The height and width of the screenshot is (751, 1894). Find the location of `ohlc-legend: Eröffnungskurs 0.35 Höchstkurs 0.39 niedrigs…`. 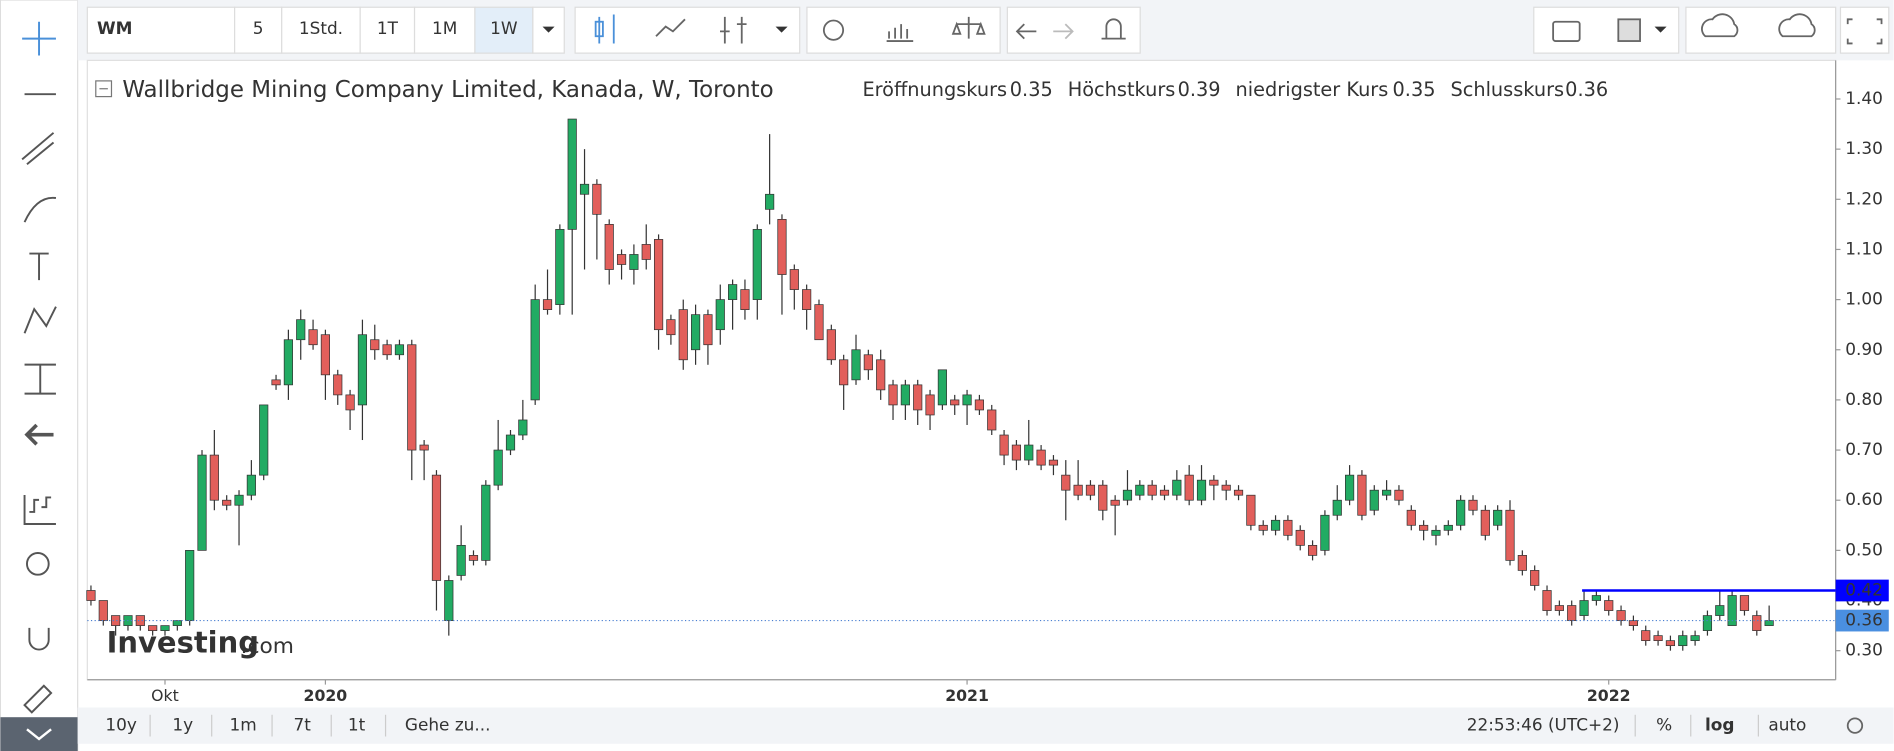

ohlc-legend: Eröffnungskurs 0.35 Höchstkurs 0.39 niedrigs… is located at coordinates (1235, 89).